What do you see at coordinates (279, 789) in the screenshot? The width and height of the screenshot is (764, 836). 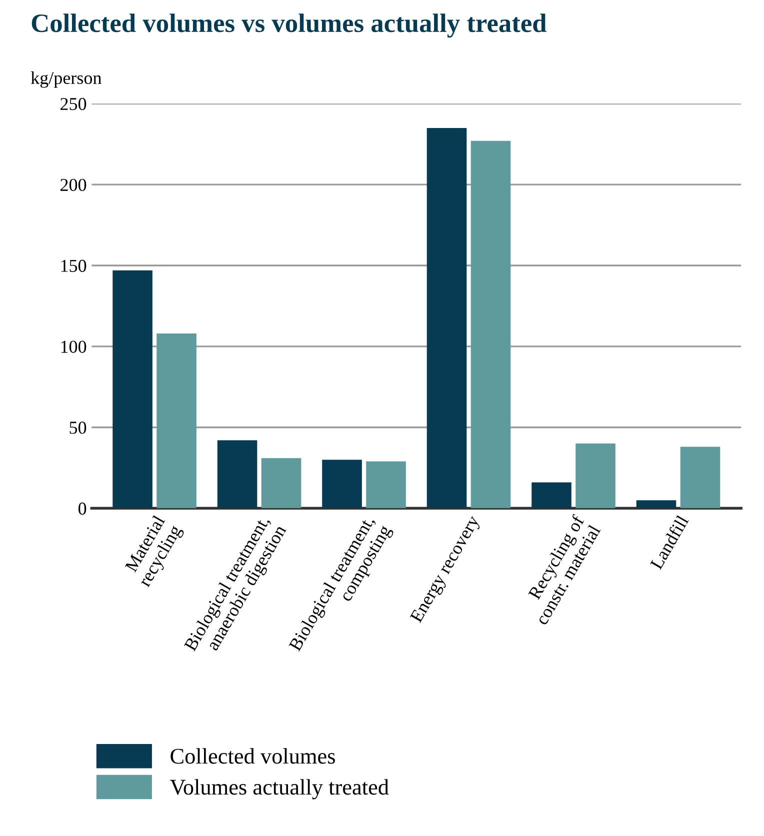 I see `legend-label: Volumes actually treated` at bounding box center [279, 789].